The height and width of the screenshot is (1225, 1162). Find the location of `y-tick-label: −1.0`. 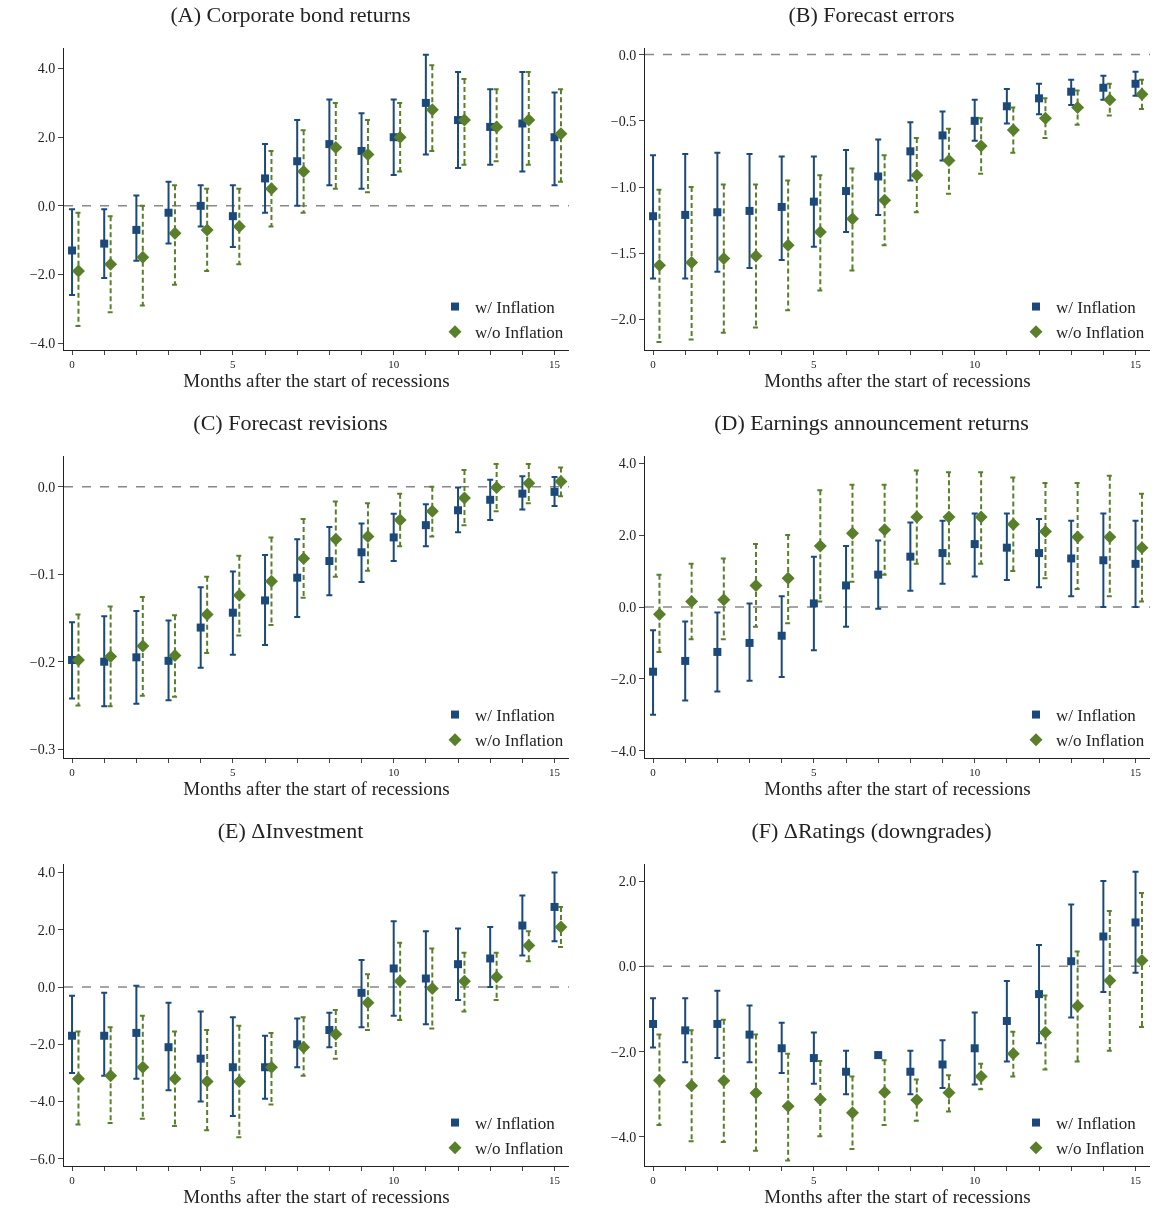

y-tick-label: −1.0 is located at coordinates (623, 187).